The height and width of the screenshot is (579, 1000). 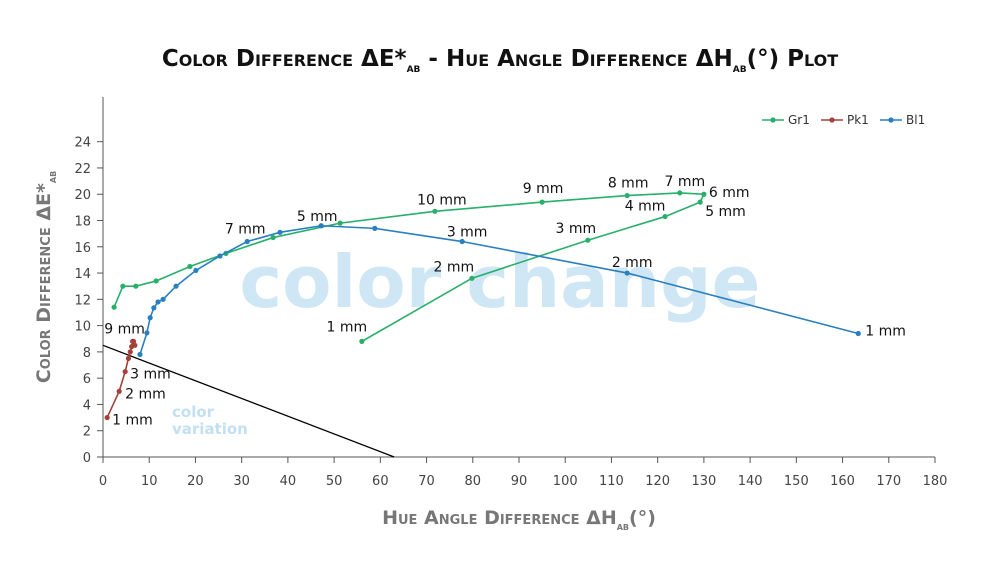 I want to click on y-tick-label: 24, so click(x=82, y=143).